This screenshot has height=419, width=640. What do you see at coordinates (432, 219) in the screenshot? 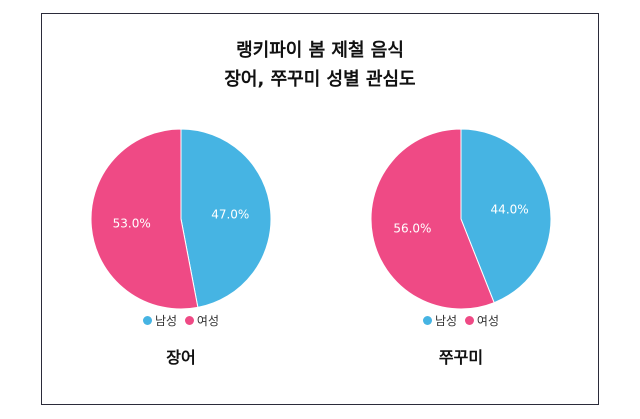
I see `pie-slice-1-female` at bounding box center [432, 219].